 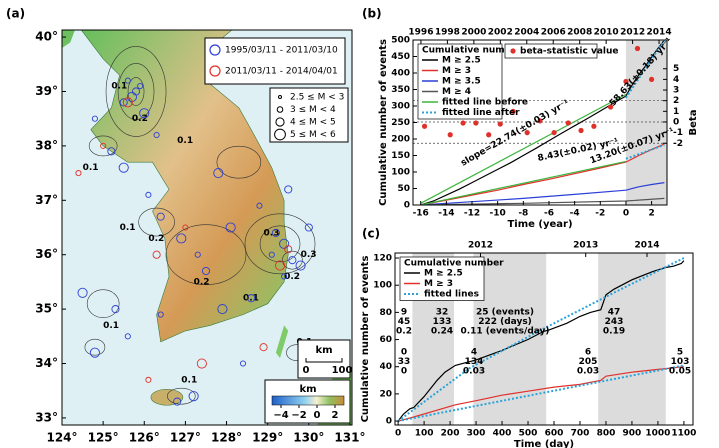 I want to click on shaded-interval, so click(x=632, y=339).